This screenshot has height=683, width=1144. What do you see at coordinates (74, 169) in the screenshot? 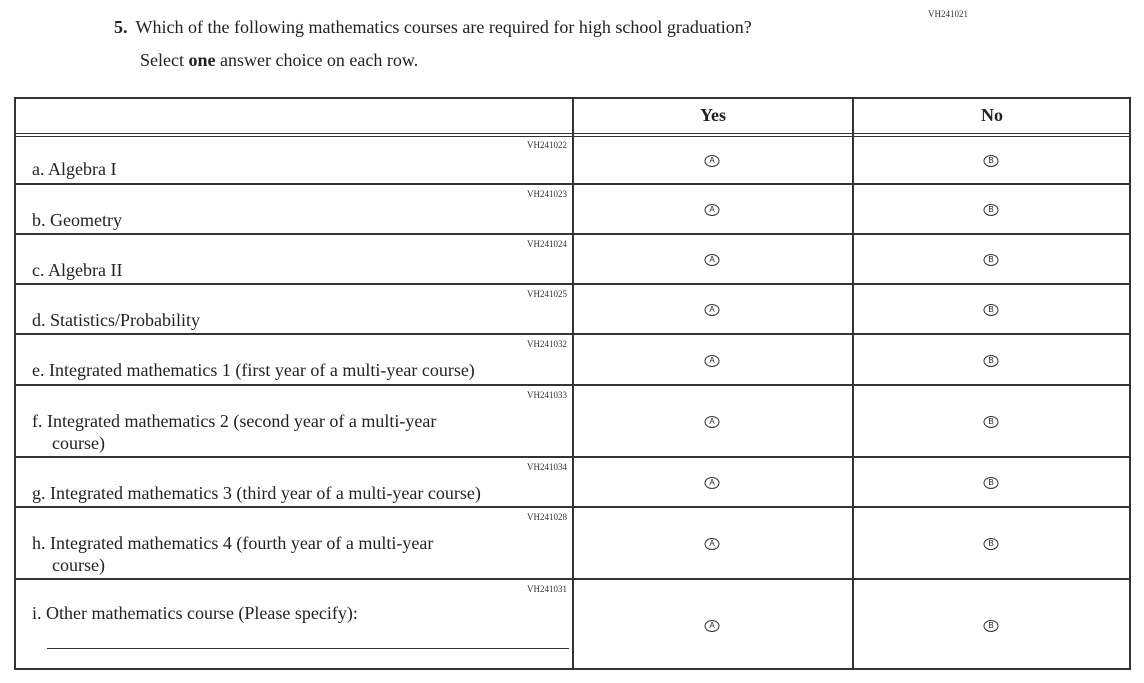
I see `item-label-line: a. Algebra I` at bounding box center [74, 169].